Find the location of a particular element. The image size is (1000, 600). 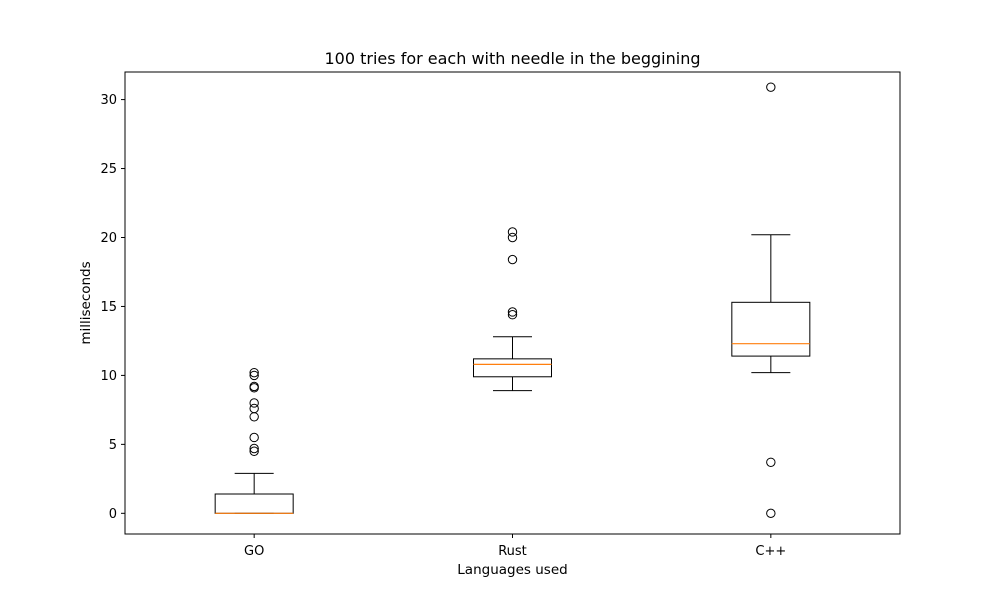

y-tick-label: 15 is located at coordinates (108, 307).